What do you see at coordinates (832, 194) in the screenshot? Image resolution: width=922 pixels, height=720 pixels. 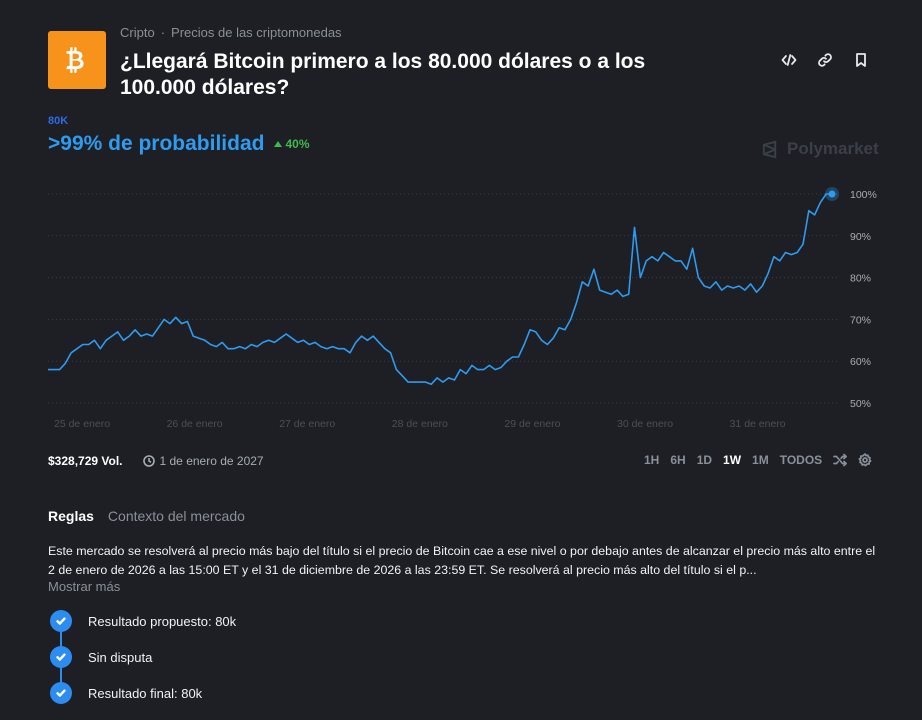 I see `series-endpoint` at bounding box center [832, 194].